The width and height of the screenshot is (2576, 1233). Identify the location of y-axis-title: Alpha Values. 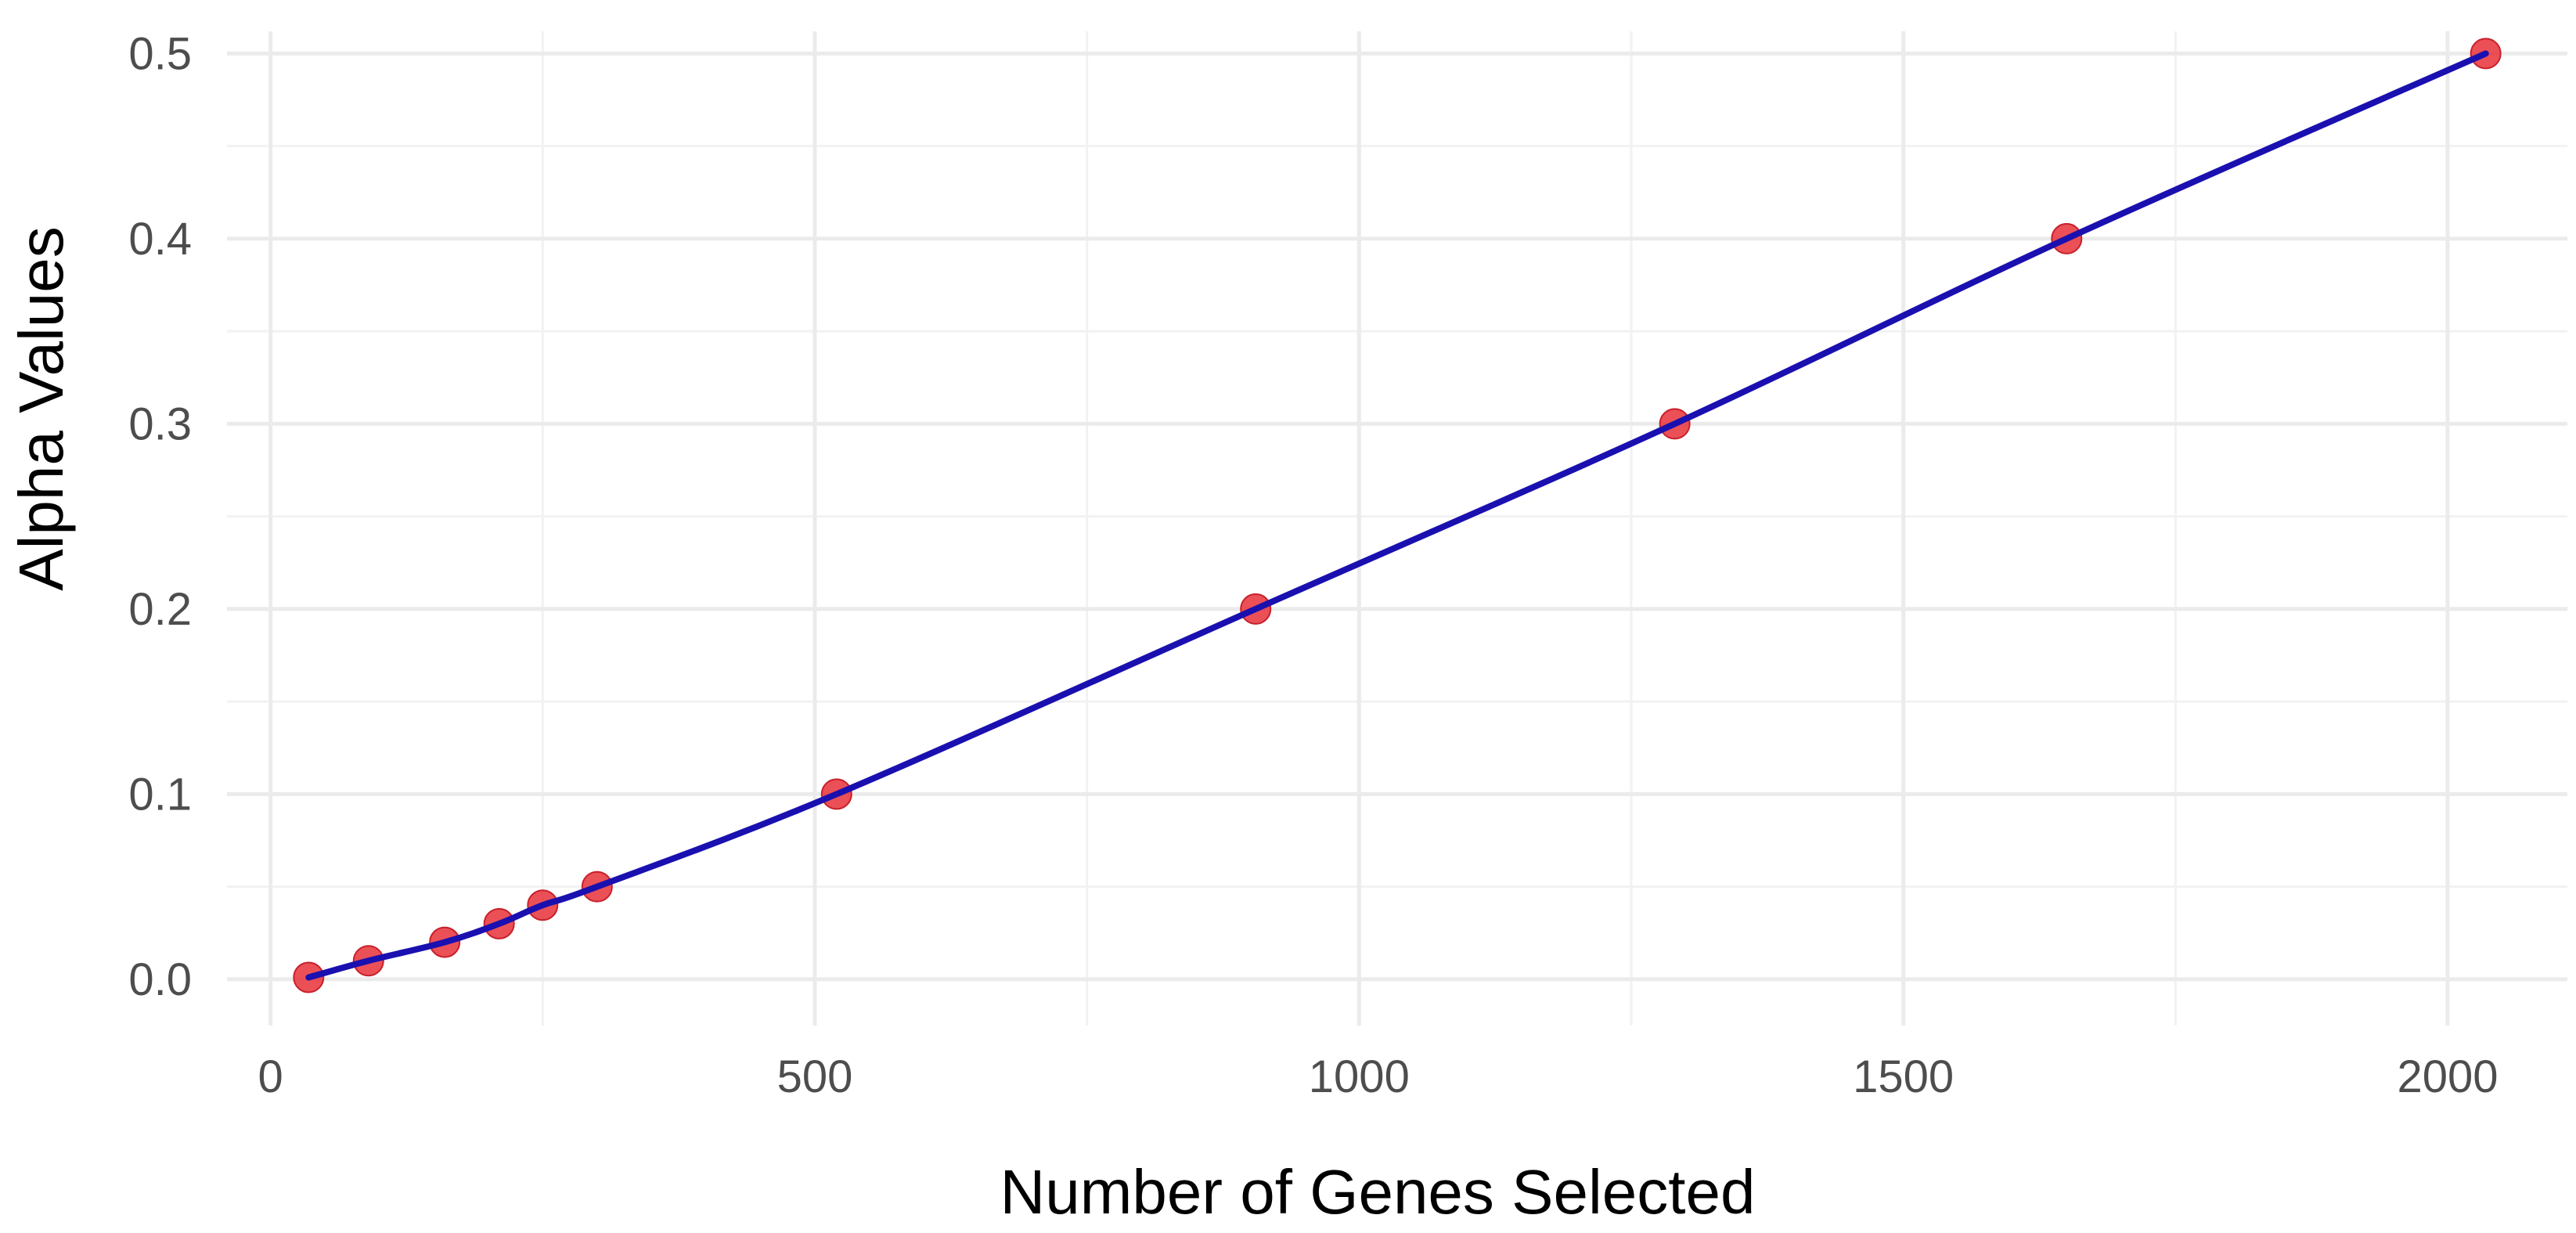
(41, 408).